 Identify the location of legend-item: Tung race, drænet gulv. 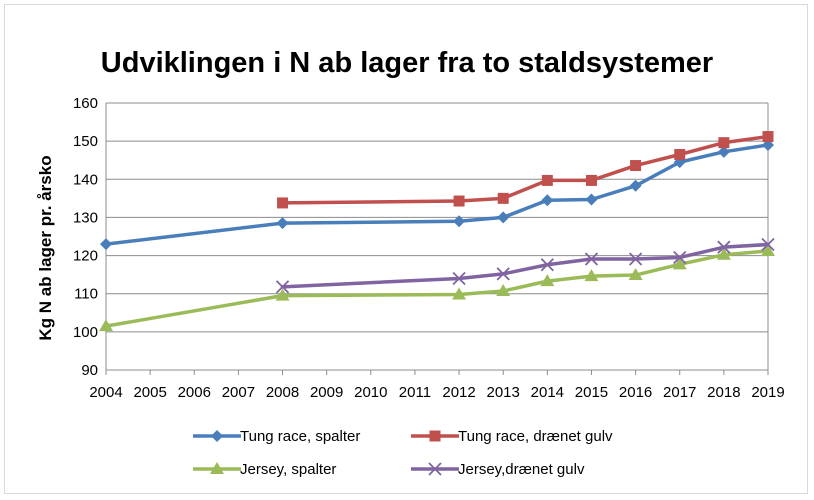
(512, 436).